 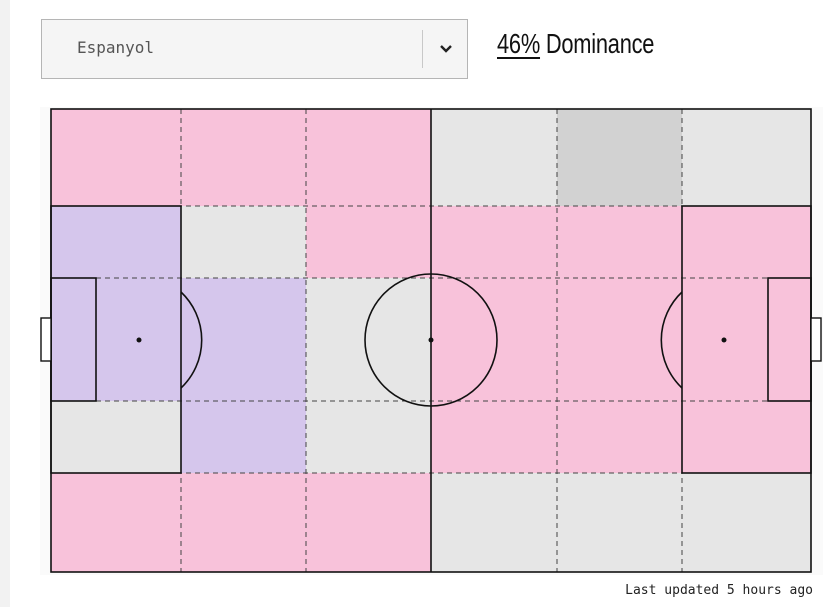 What do you see at coordinates (619, 157) in the screenshot?
I see `pitch-zone-contested` at bounding box center [619, 157].